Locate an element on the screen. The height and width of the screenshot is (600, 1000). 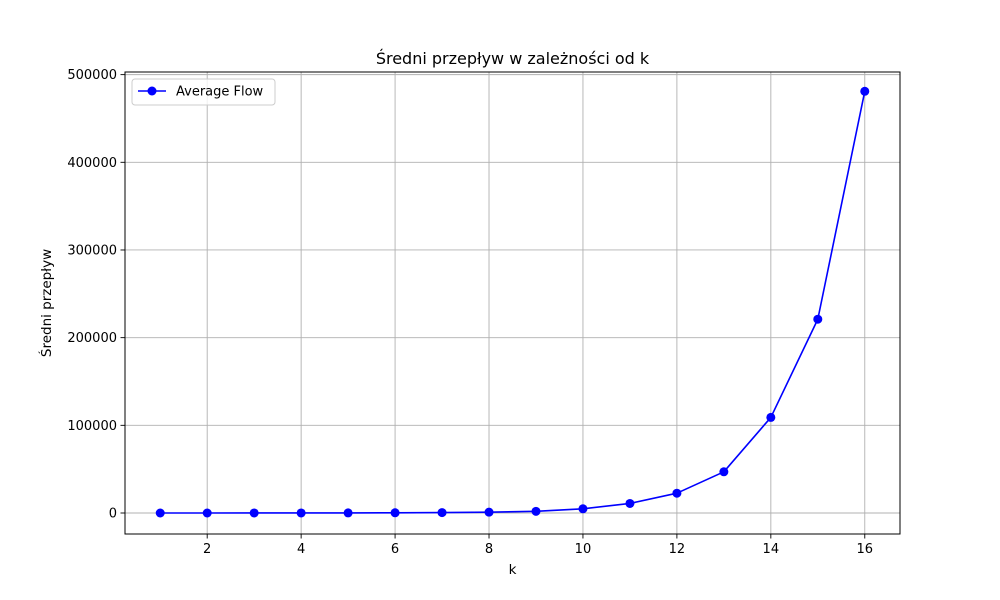
y-tick-label: 500000 is located at coordinates (92, 75).